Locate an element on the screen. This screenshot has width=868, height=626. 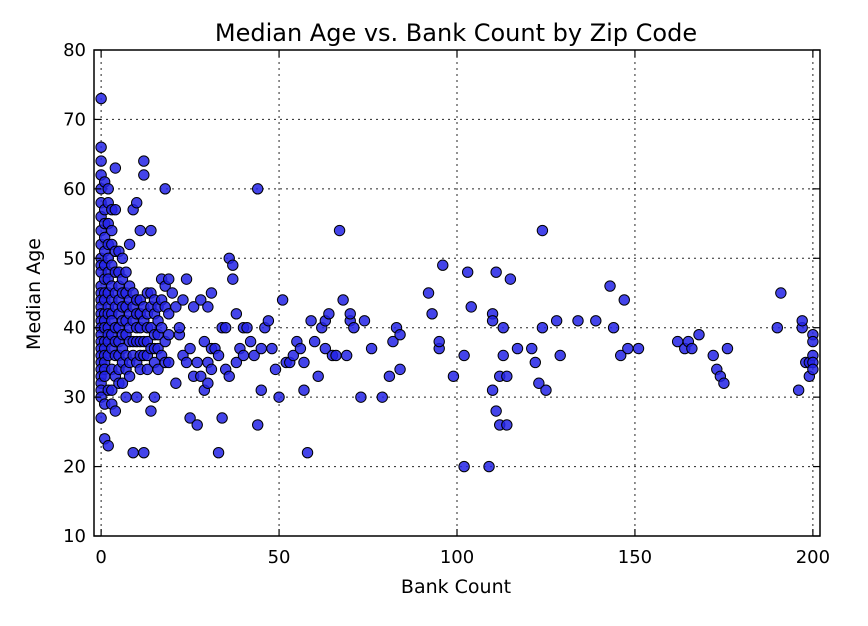
y-tick-label: 10 is located at coordinates (74, 536).